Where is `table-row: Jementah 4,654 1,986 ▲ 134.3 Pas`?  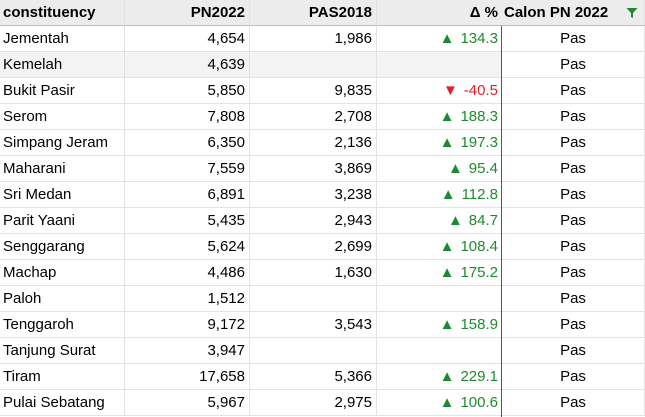 table-row: Jementah 4,654 1,986 ▲ 134.3 Pas is located at coordinates (322, 39).